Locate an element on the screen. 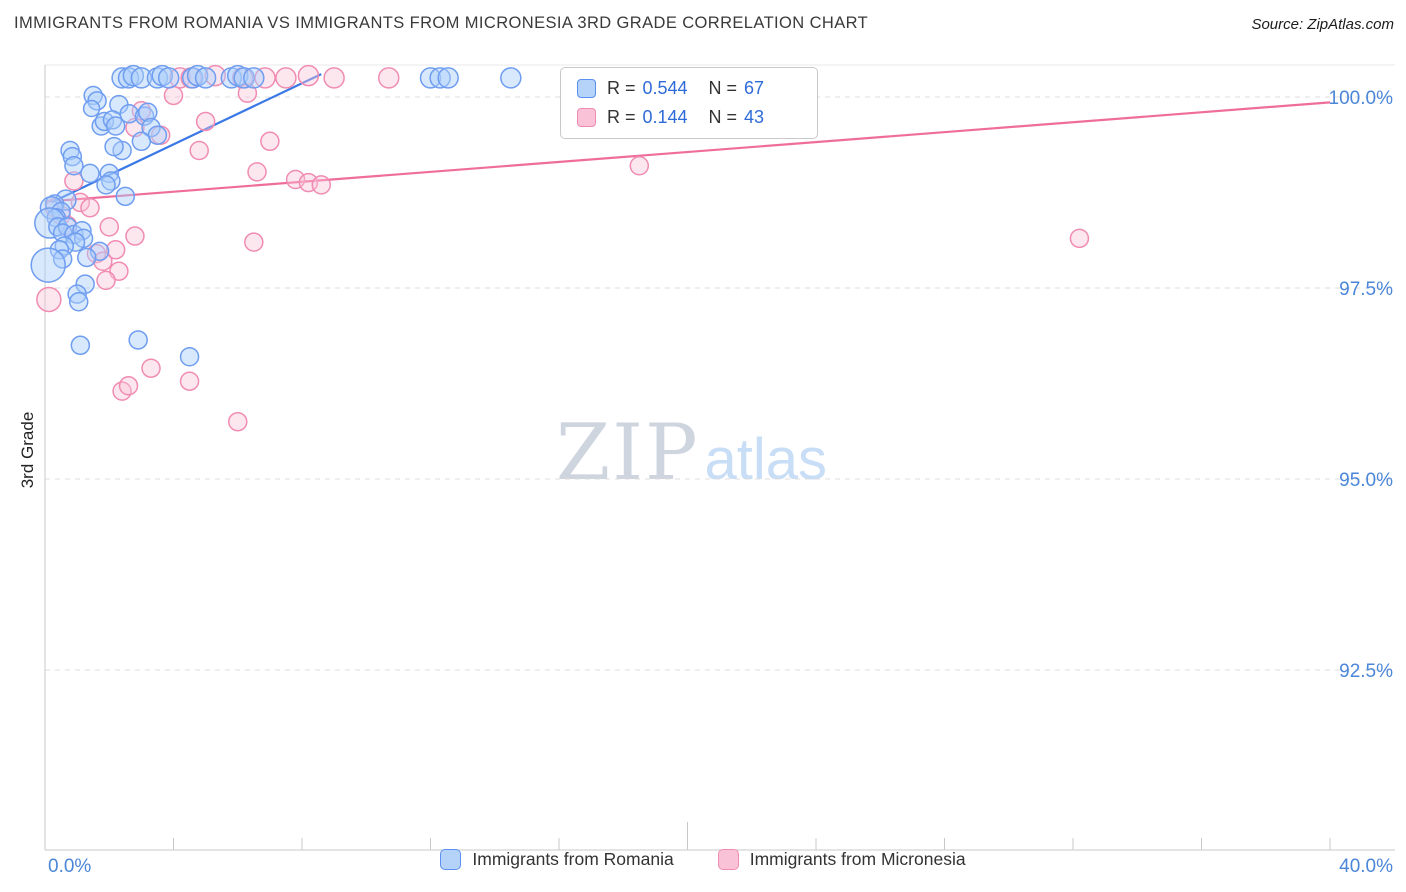 Image resolution: width=1406 pixels, height=892 pixels. n-value: 67 is located at coordinates (754, 88).